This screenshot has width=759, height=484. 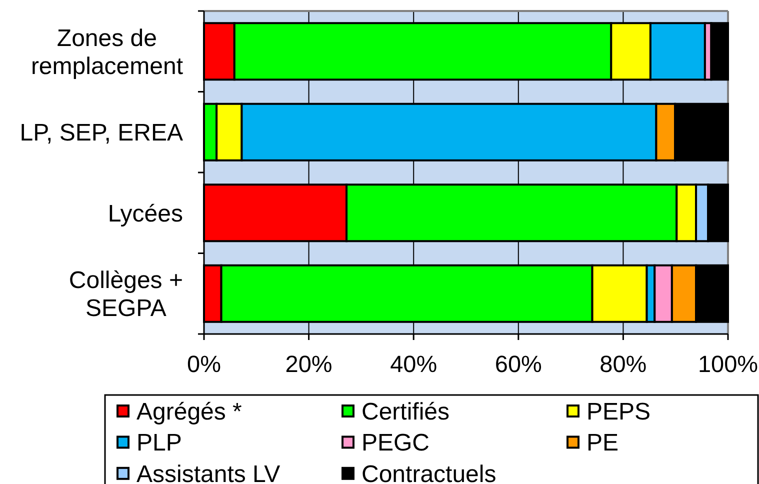 I want to click on x-tick-label: 60%, so click(x=518, y=364).